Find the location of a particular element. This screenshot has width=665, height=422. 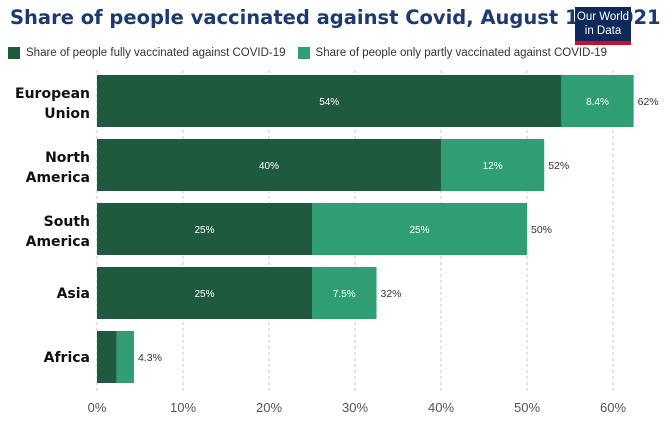

data-label-partial-1: 12% is located at coordinates (493, 166).